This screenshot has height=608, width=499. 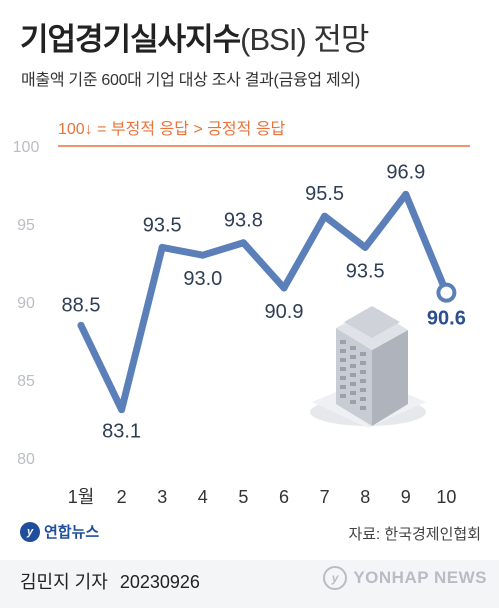 I want to click on x-axis: 1월 2 3 4 5 6 7 8 9 10, so click(x=262, y=497).